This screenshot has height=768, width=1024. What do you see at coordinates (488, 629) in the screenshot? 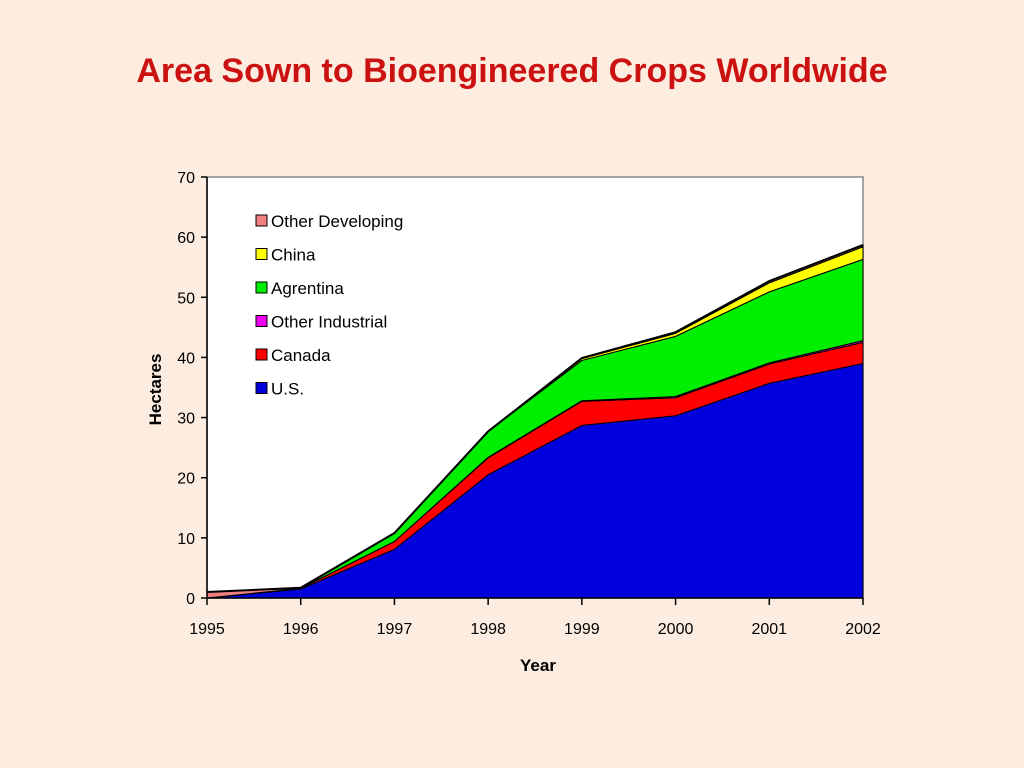
I see `x-tick-label: 1998` at bounding box center [488, 629].